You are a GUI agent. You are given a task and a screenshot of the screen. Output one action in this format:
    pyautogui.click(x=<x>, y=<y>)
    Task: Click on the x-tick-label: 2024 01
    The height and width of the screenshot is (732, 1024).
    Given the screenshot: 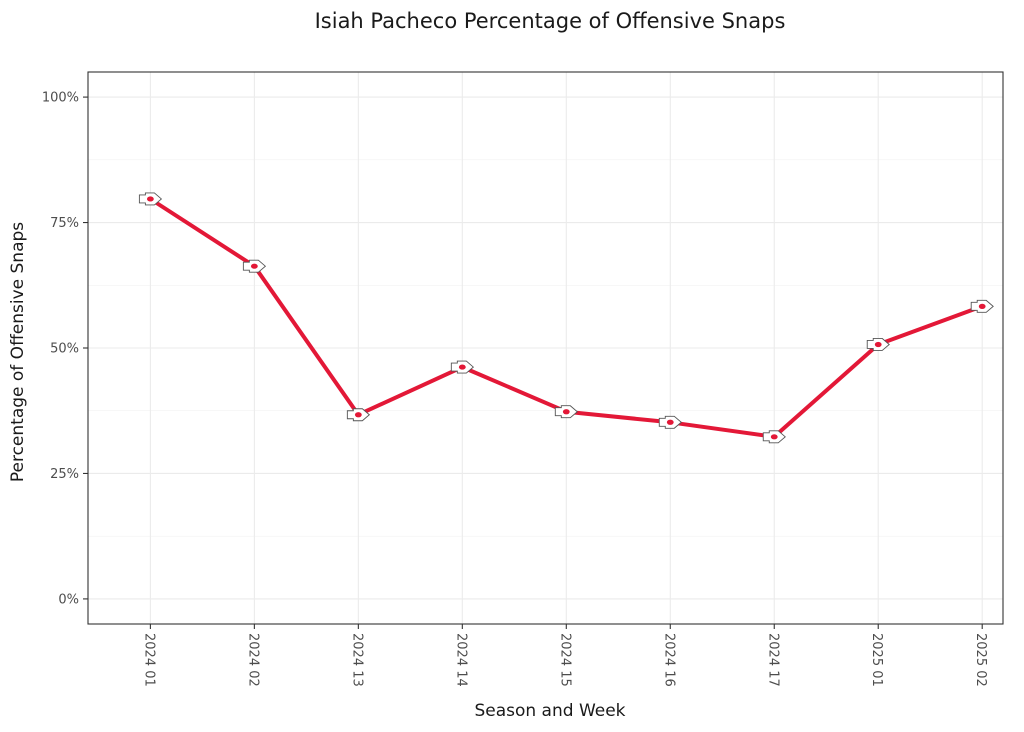 What is the action you would take?
    pyautogui.click(x=148, y=660)
    